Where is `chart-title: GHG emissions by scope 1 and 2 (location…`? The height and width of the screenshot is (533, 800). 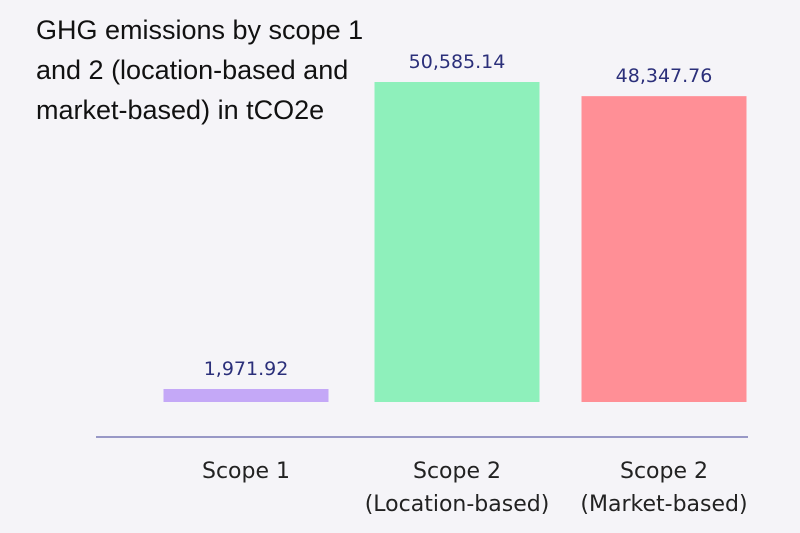
chart-title: GHG emissions by scope 1 and 2 (location… is located at coordinates (200, 70).